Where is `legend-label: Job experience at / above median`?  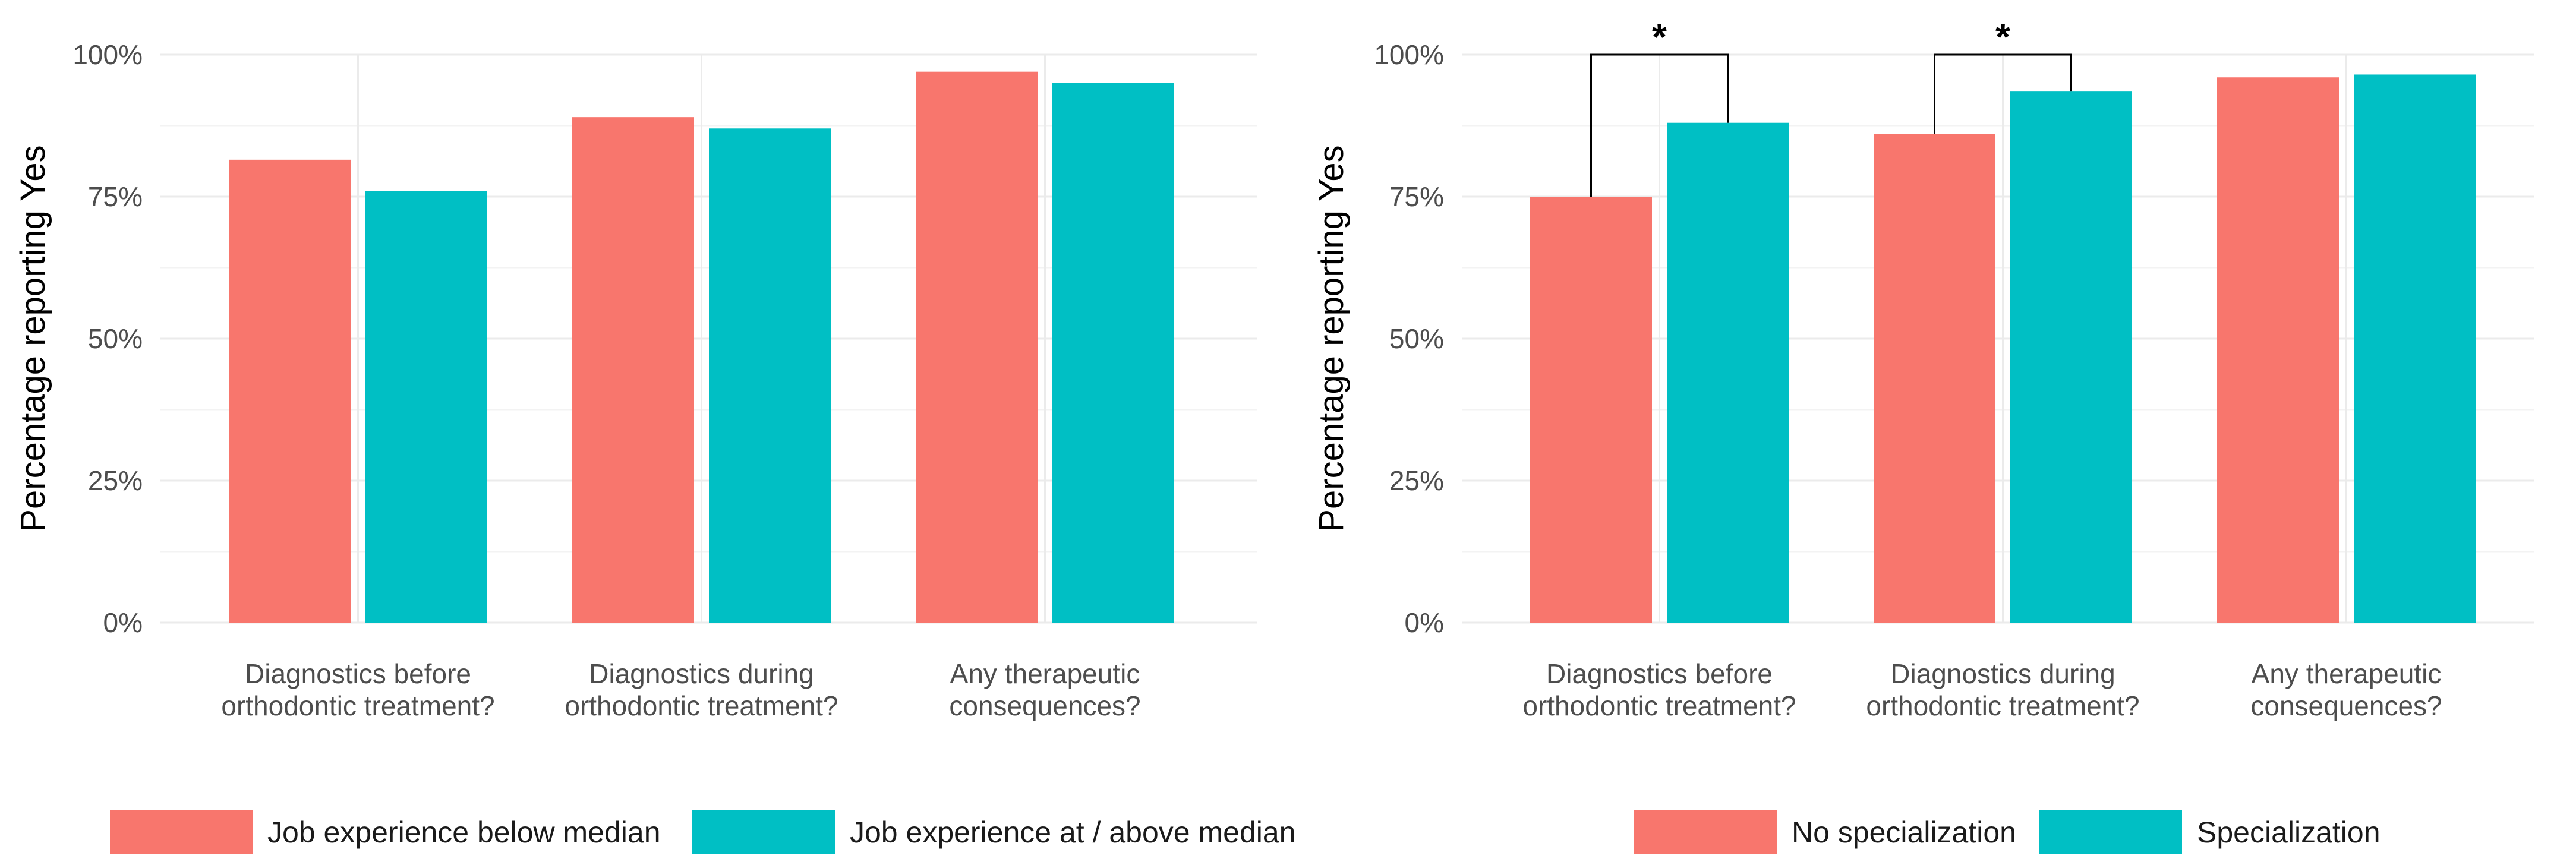
legend-label: Job experience at / above median is located at coordinates (1073, 832).